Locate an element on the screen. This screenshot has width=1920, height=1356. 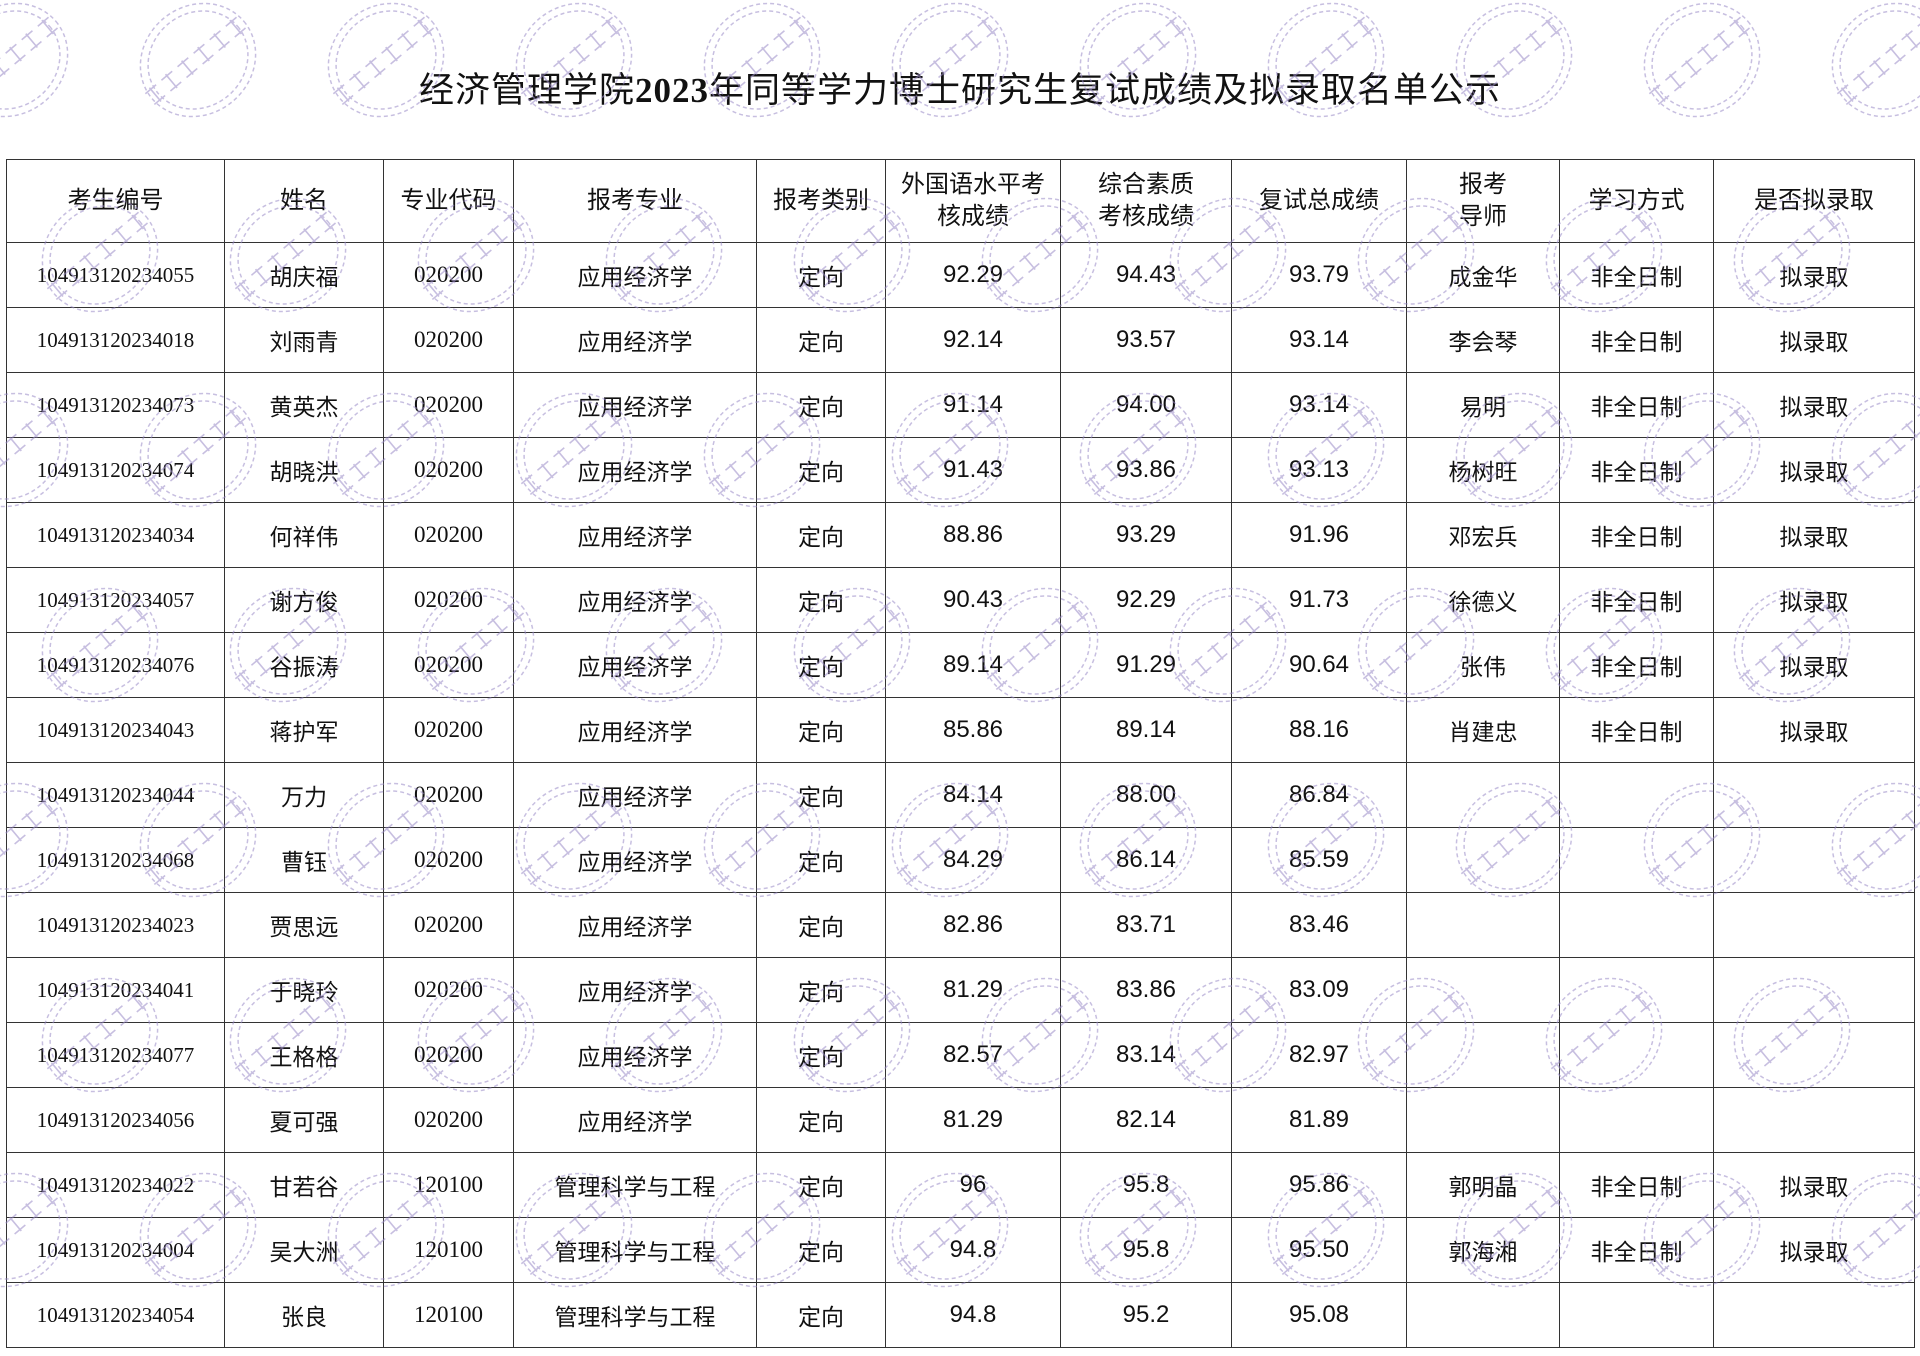
table-cell: 91.96 is located at coordinates (1319, 535).